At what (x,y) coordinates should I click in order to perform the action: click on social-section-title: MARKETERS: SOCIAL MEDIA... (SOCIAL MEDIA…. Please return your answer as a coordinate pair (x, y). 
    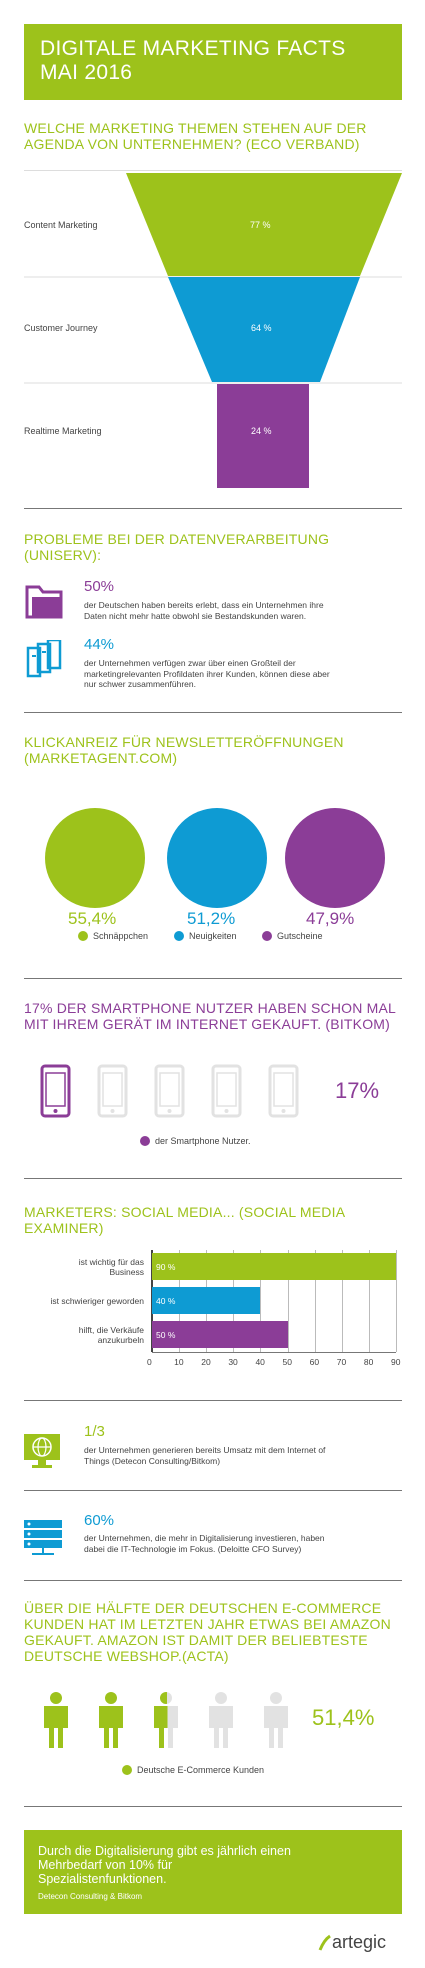
    Looking at the image, I should click on (214, 1220).